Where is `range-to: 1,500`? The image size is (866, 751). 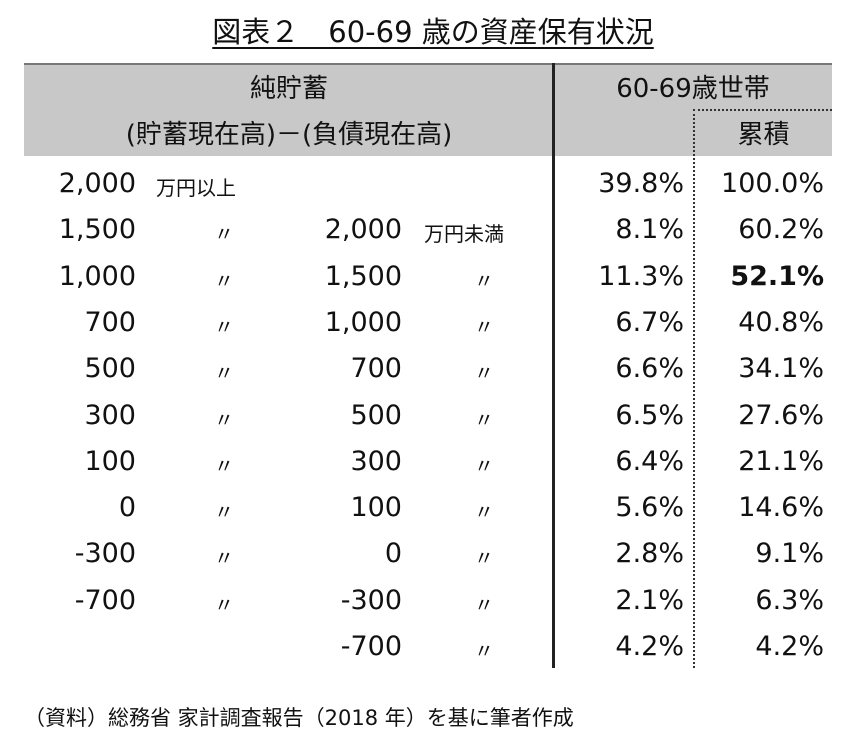 range-to: 1,500 is located at coordinates (363, 276).